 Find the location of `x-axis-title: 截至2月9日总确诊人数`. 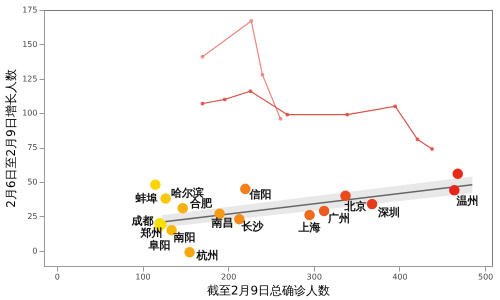

x-axis-title: 截至2月9日总确诊人数 is located at coordinates (268, 291).